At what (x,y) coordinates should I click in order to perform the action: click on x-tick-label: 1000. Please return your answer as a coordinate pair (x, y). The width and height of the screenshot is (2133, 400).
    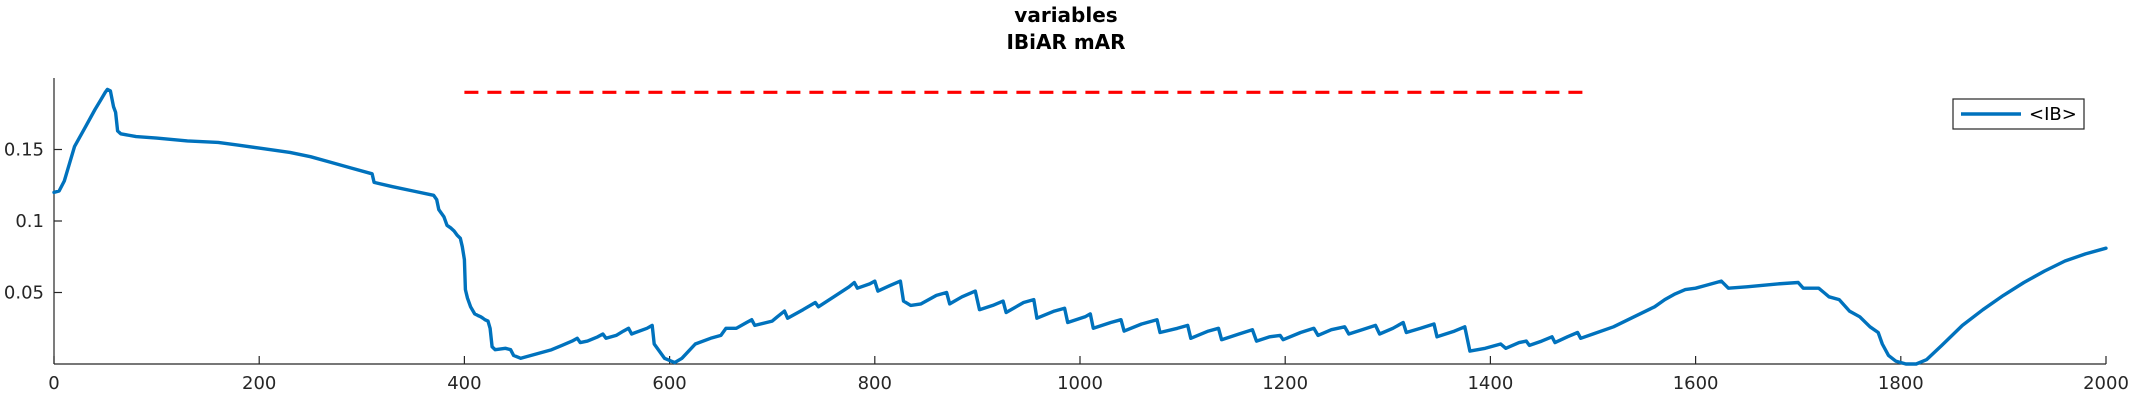
    Looking at the image, I should click on (1080, 383).